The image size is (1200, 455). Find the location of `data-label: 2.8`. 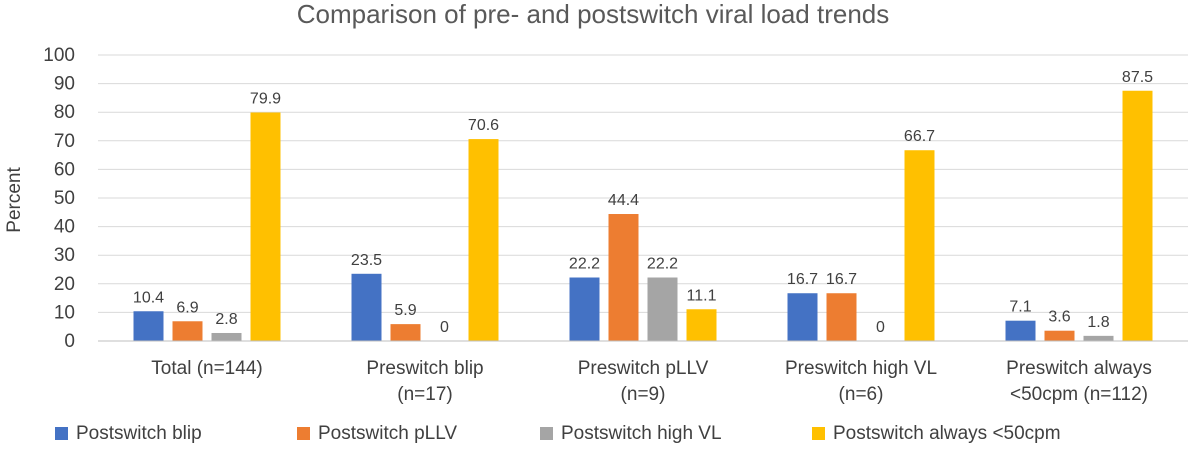

data-label: 2.8 is located at coordinates (226, 319).